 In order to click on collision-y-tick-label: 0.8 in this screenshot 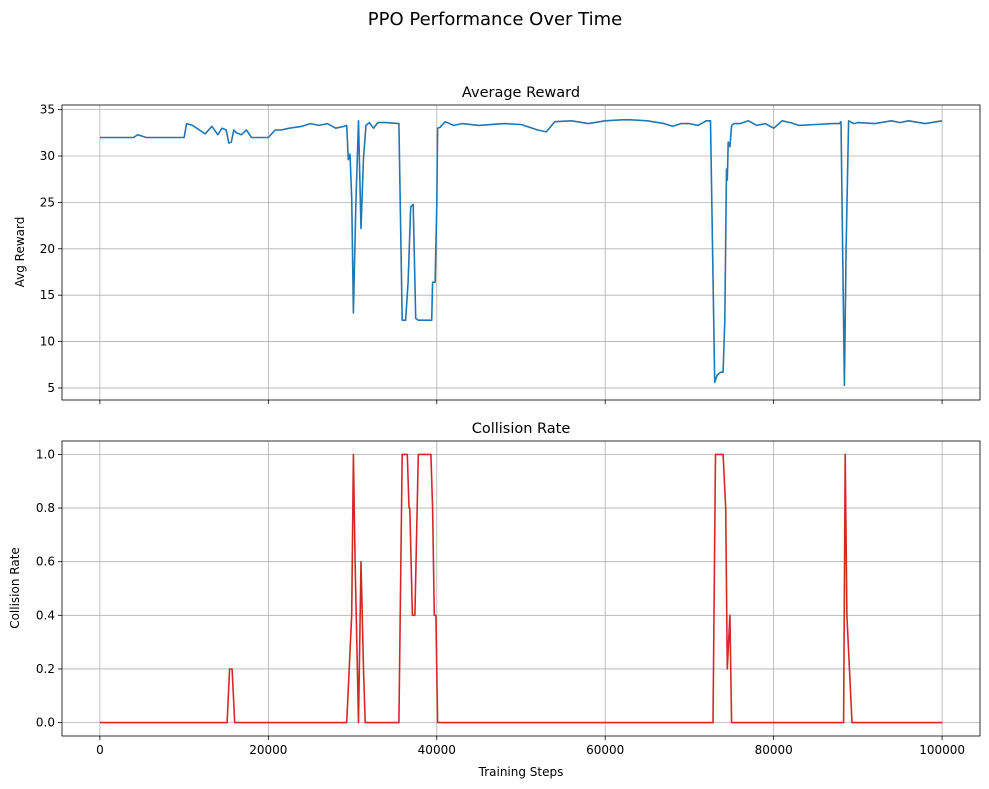, I will do `click(45, 508)`.